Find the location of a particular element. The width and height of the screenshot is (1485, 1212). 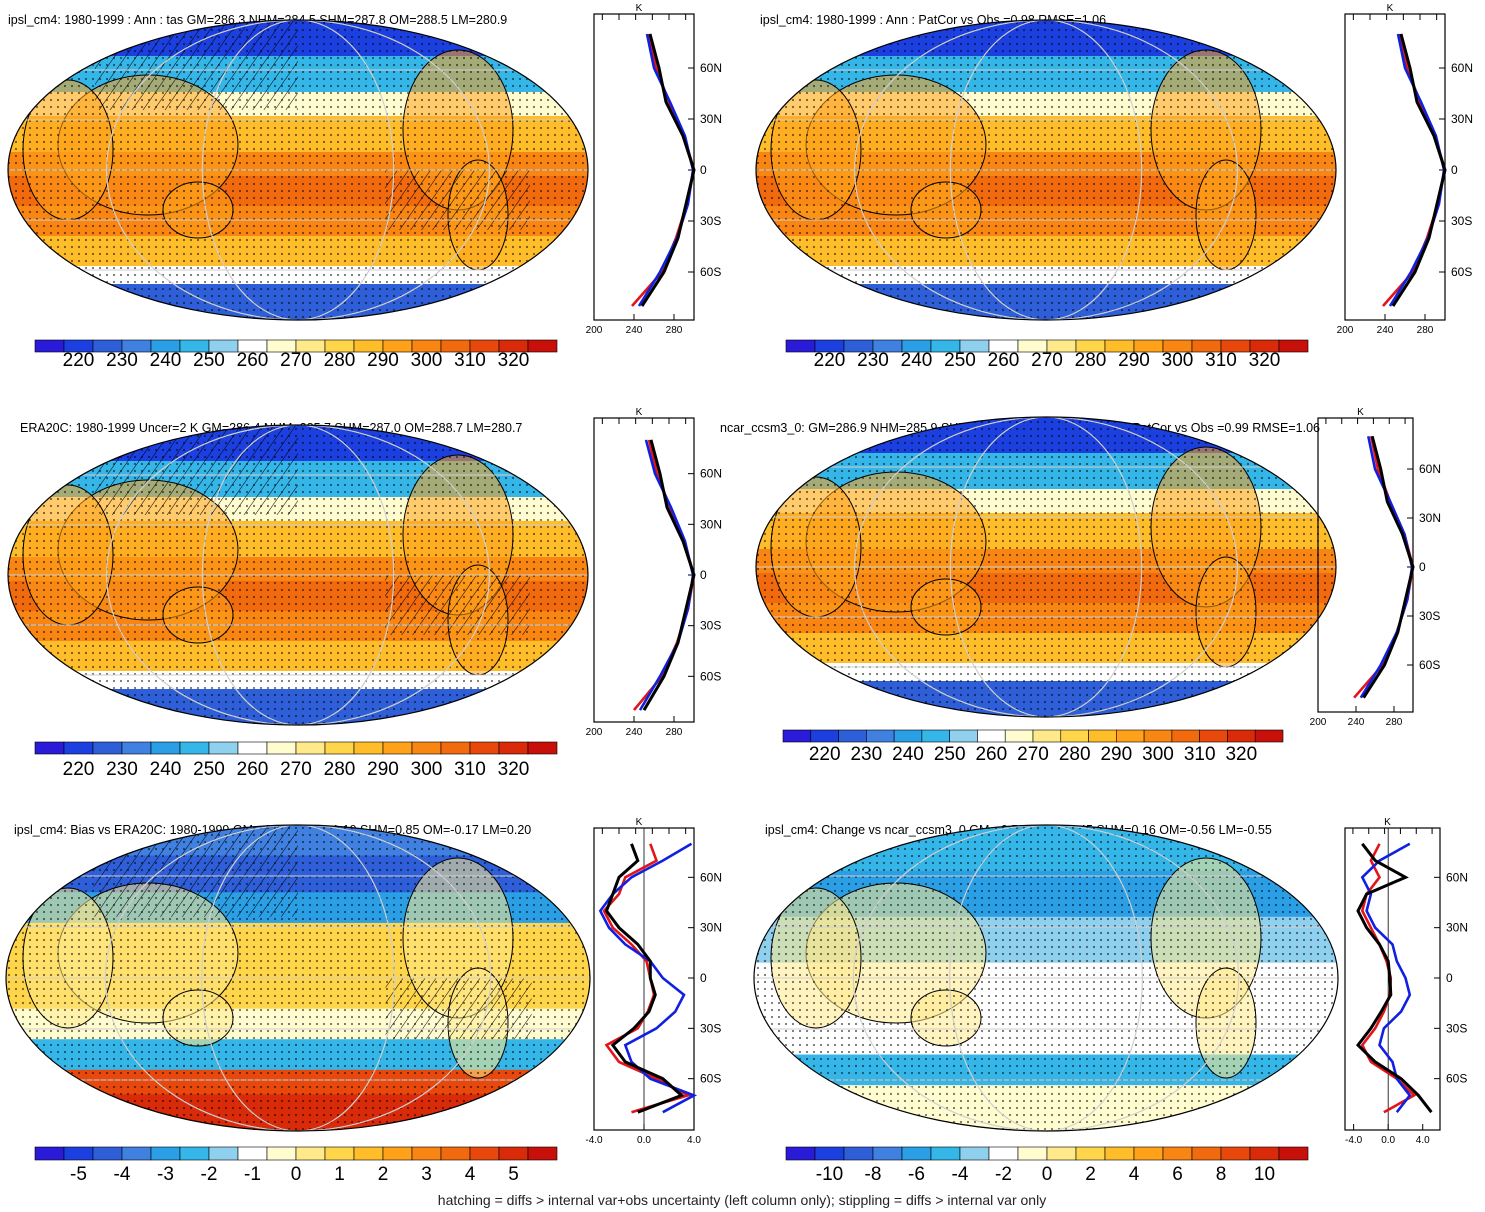

colorbar-tick-label: 2 is located at coordinates (1090, 1174).